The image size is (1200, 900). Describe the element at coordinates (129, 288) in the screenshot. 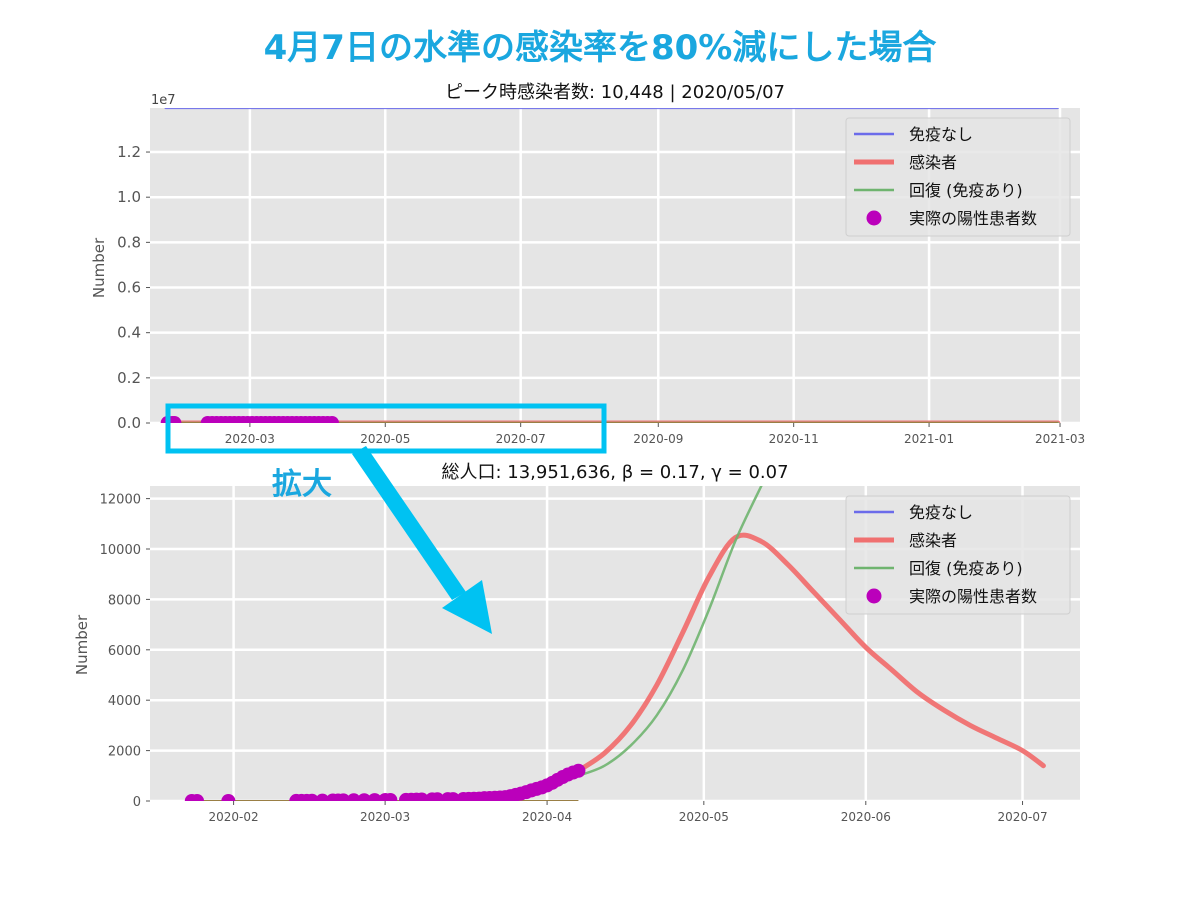

I see `y-tick-label: 0.6` at that location.